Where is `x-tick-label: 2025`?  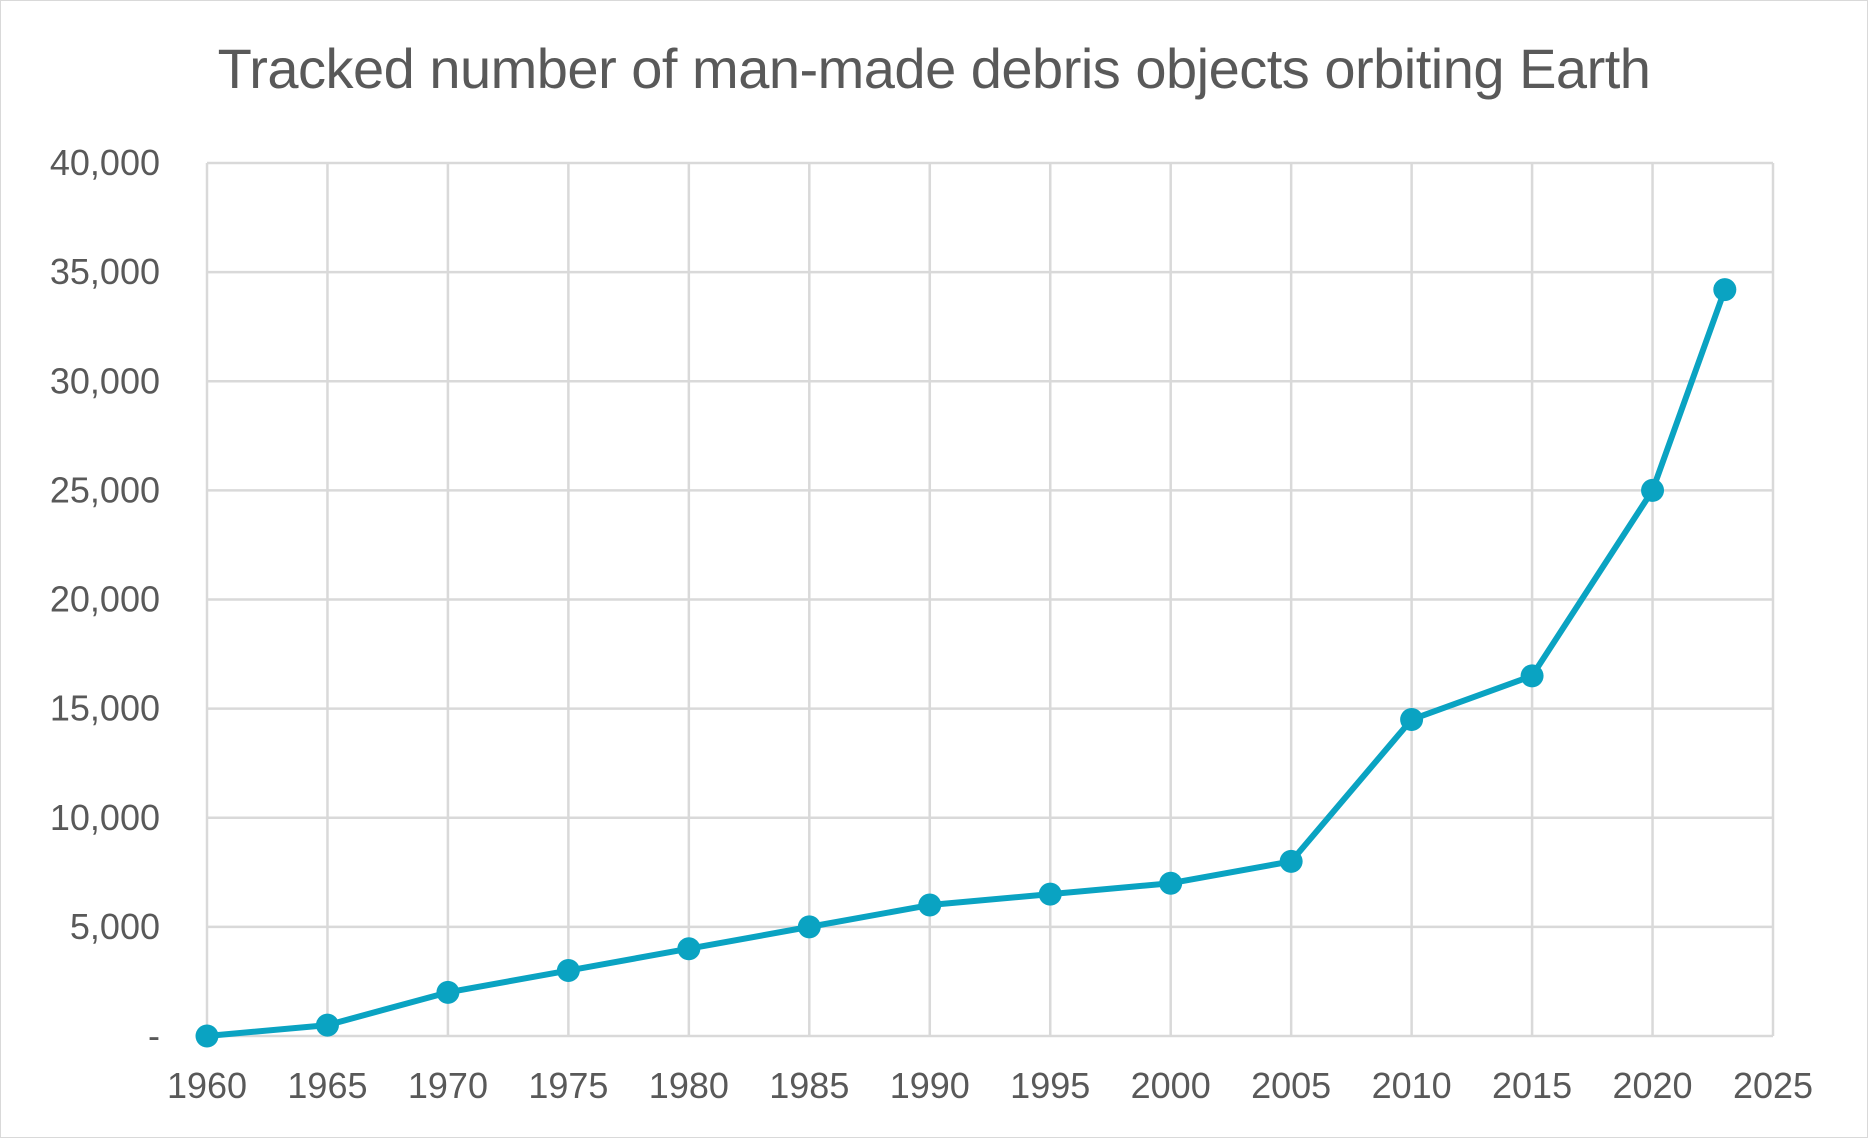 x-tick-label: 2025 is located at coordinates (1773, 1085).